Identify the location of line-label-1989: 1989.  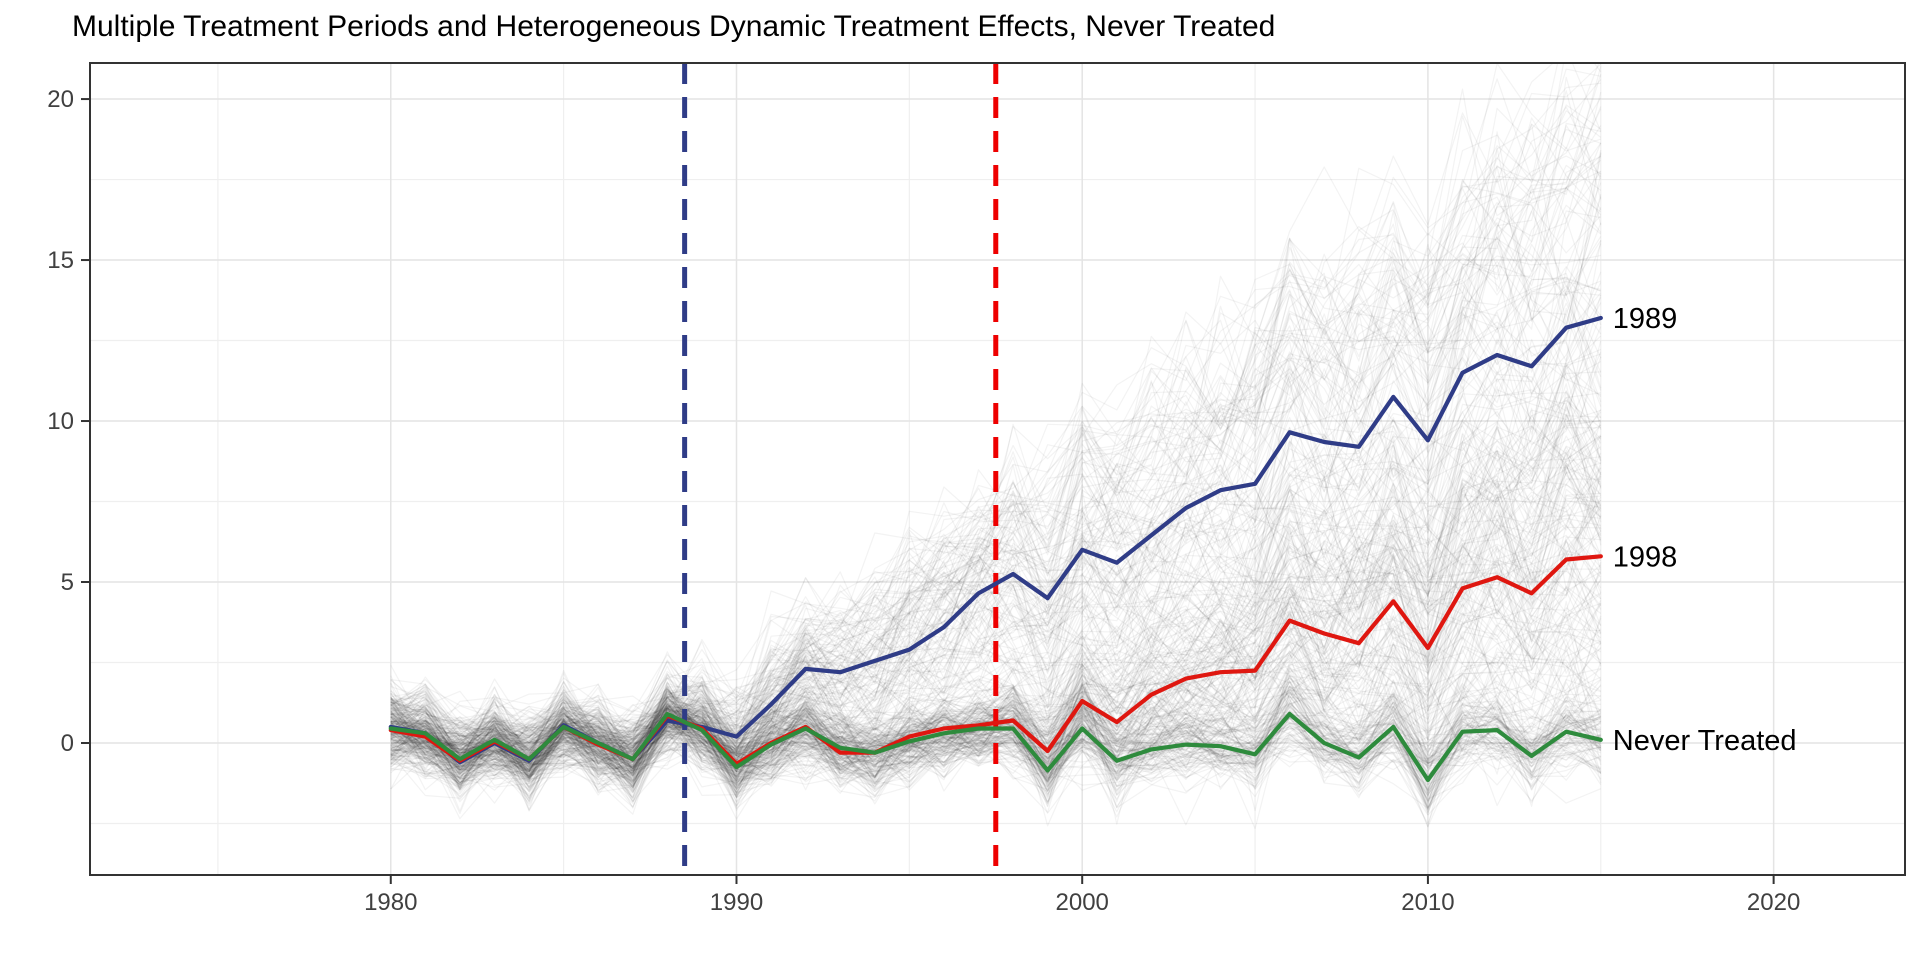
(1645, 319).